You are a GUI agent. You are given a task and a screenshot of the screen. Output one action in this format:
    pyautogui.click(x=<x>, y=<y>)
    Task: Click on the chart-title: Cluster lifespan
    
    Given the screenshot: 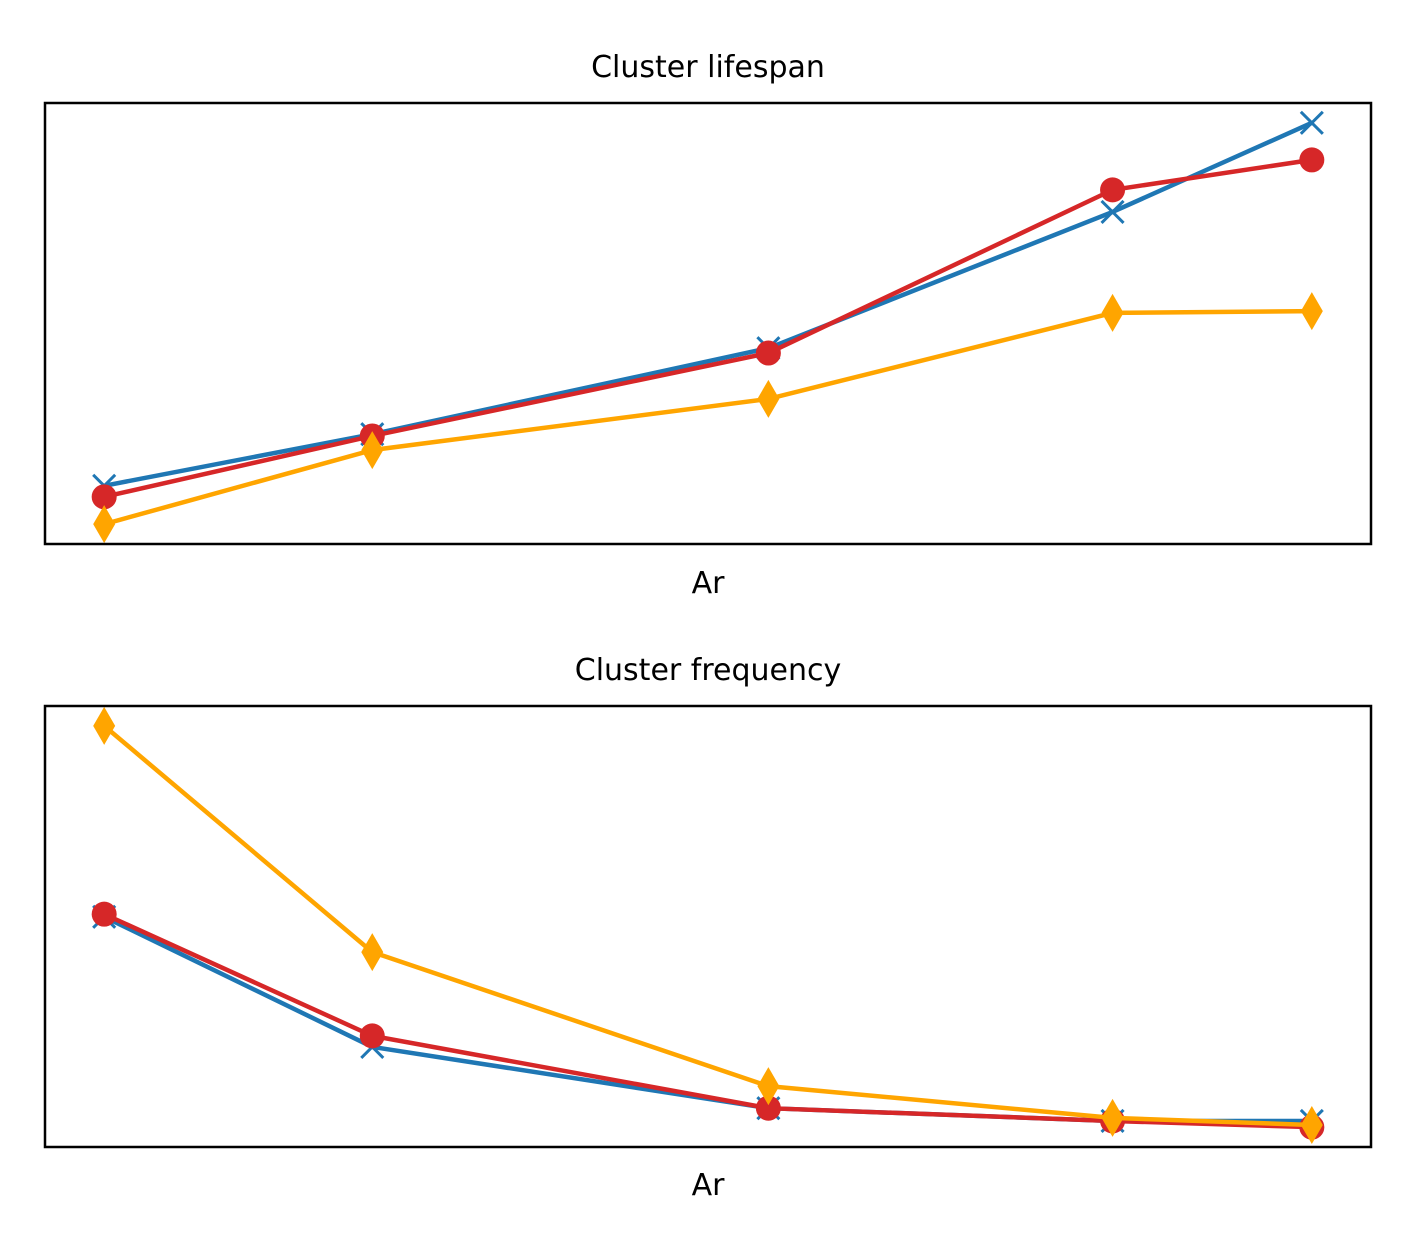 What is the action you would take?
    pyautogui.click(x=708, y=67)
    